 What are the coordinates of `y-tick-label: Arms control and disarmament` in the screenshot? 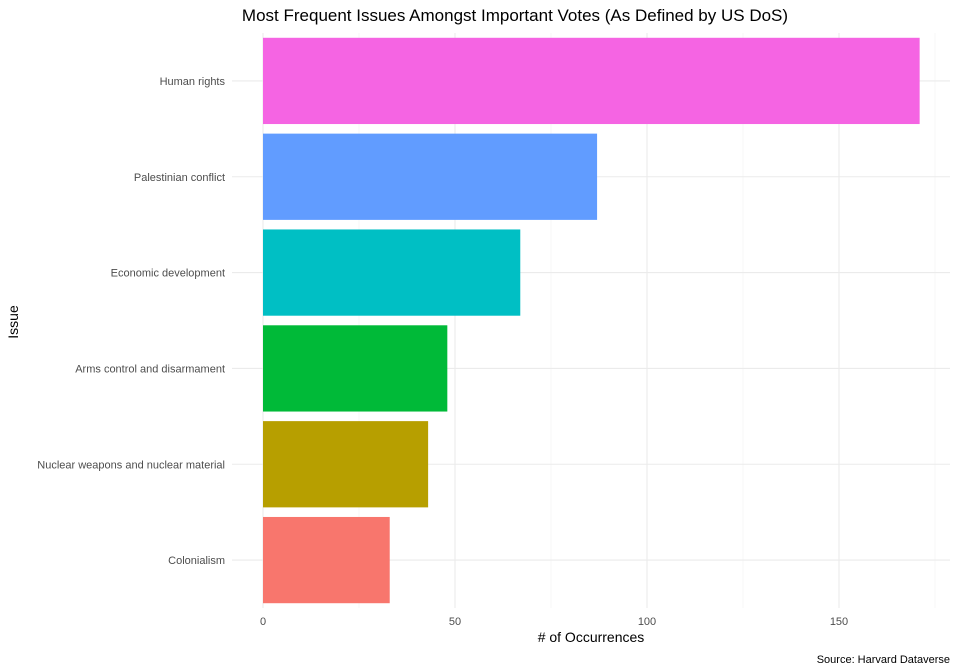 It's located at (150, 369).